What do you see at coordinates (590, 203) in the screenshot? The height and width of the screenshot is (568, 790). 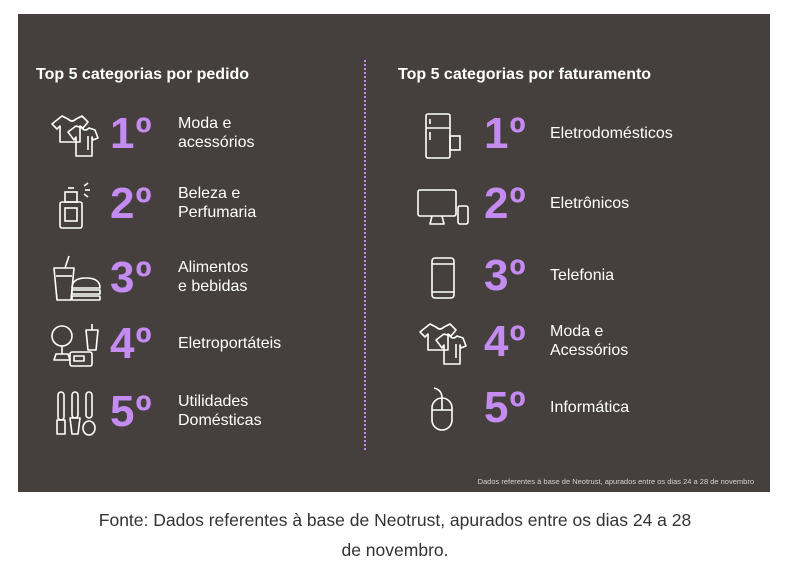 I see `category-label: Eletrônicos` at bounding box center [590, 203].